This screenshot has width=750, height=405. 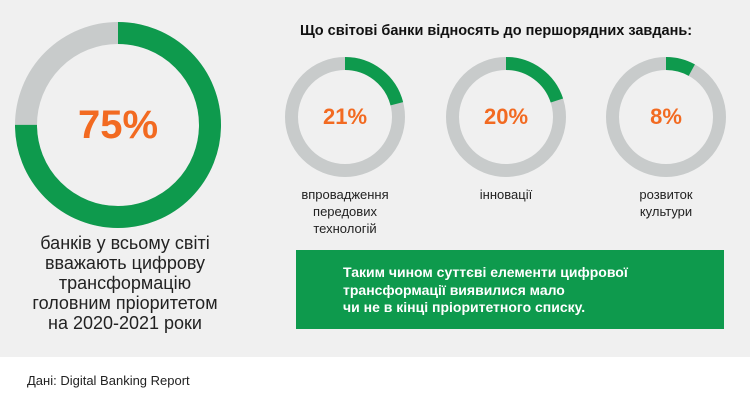 I want to click on main-donut-svg, so click(x=118, y=125).